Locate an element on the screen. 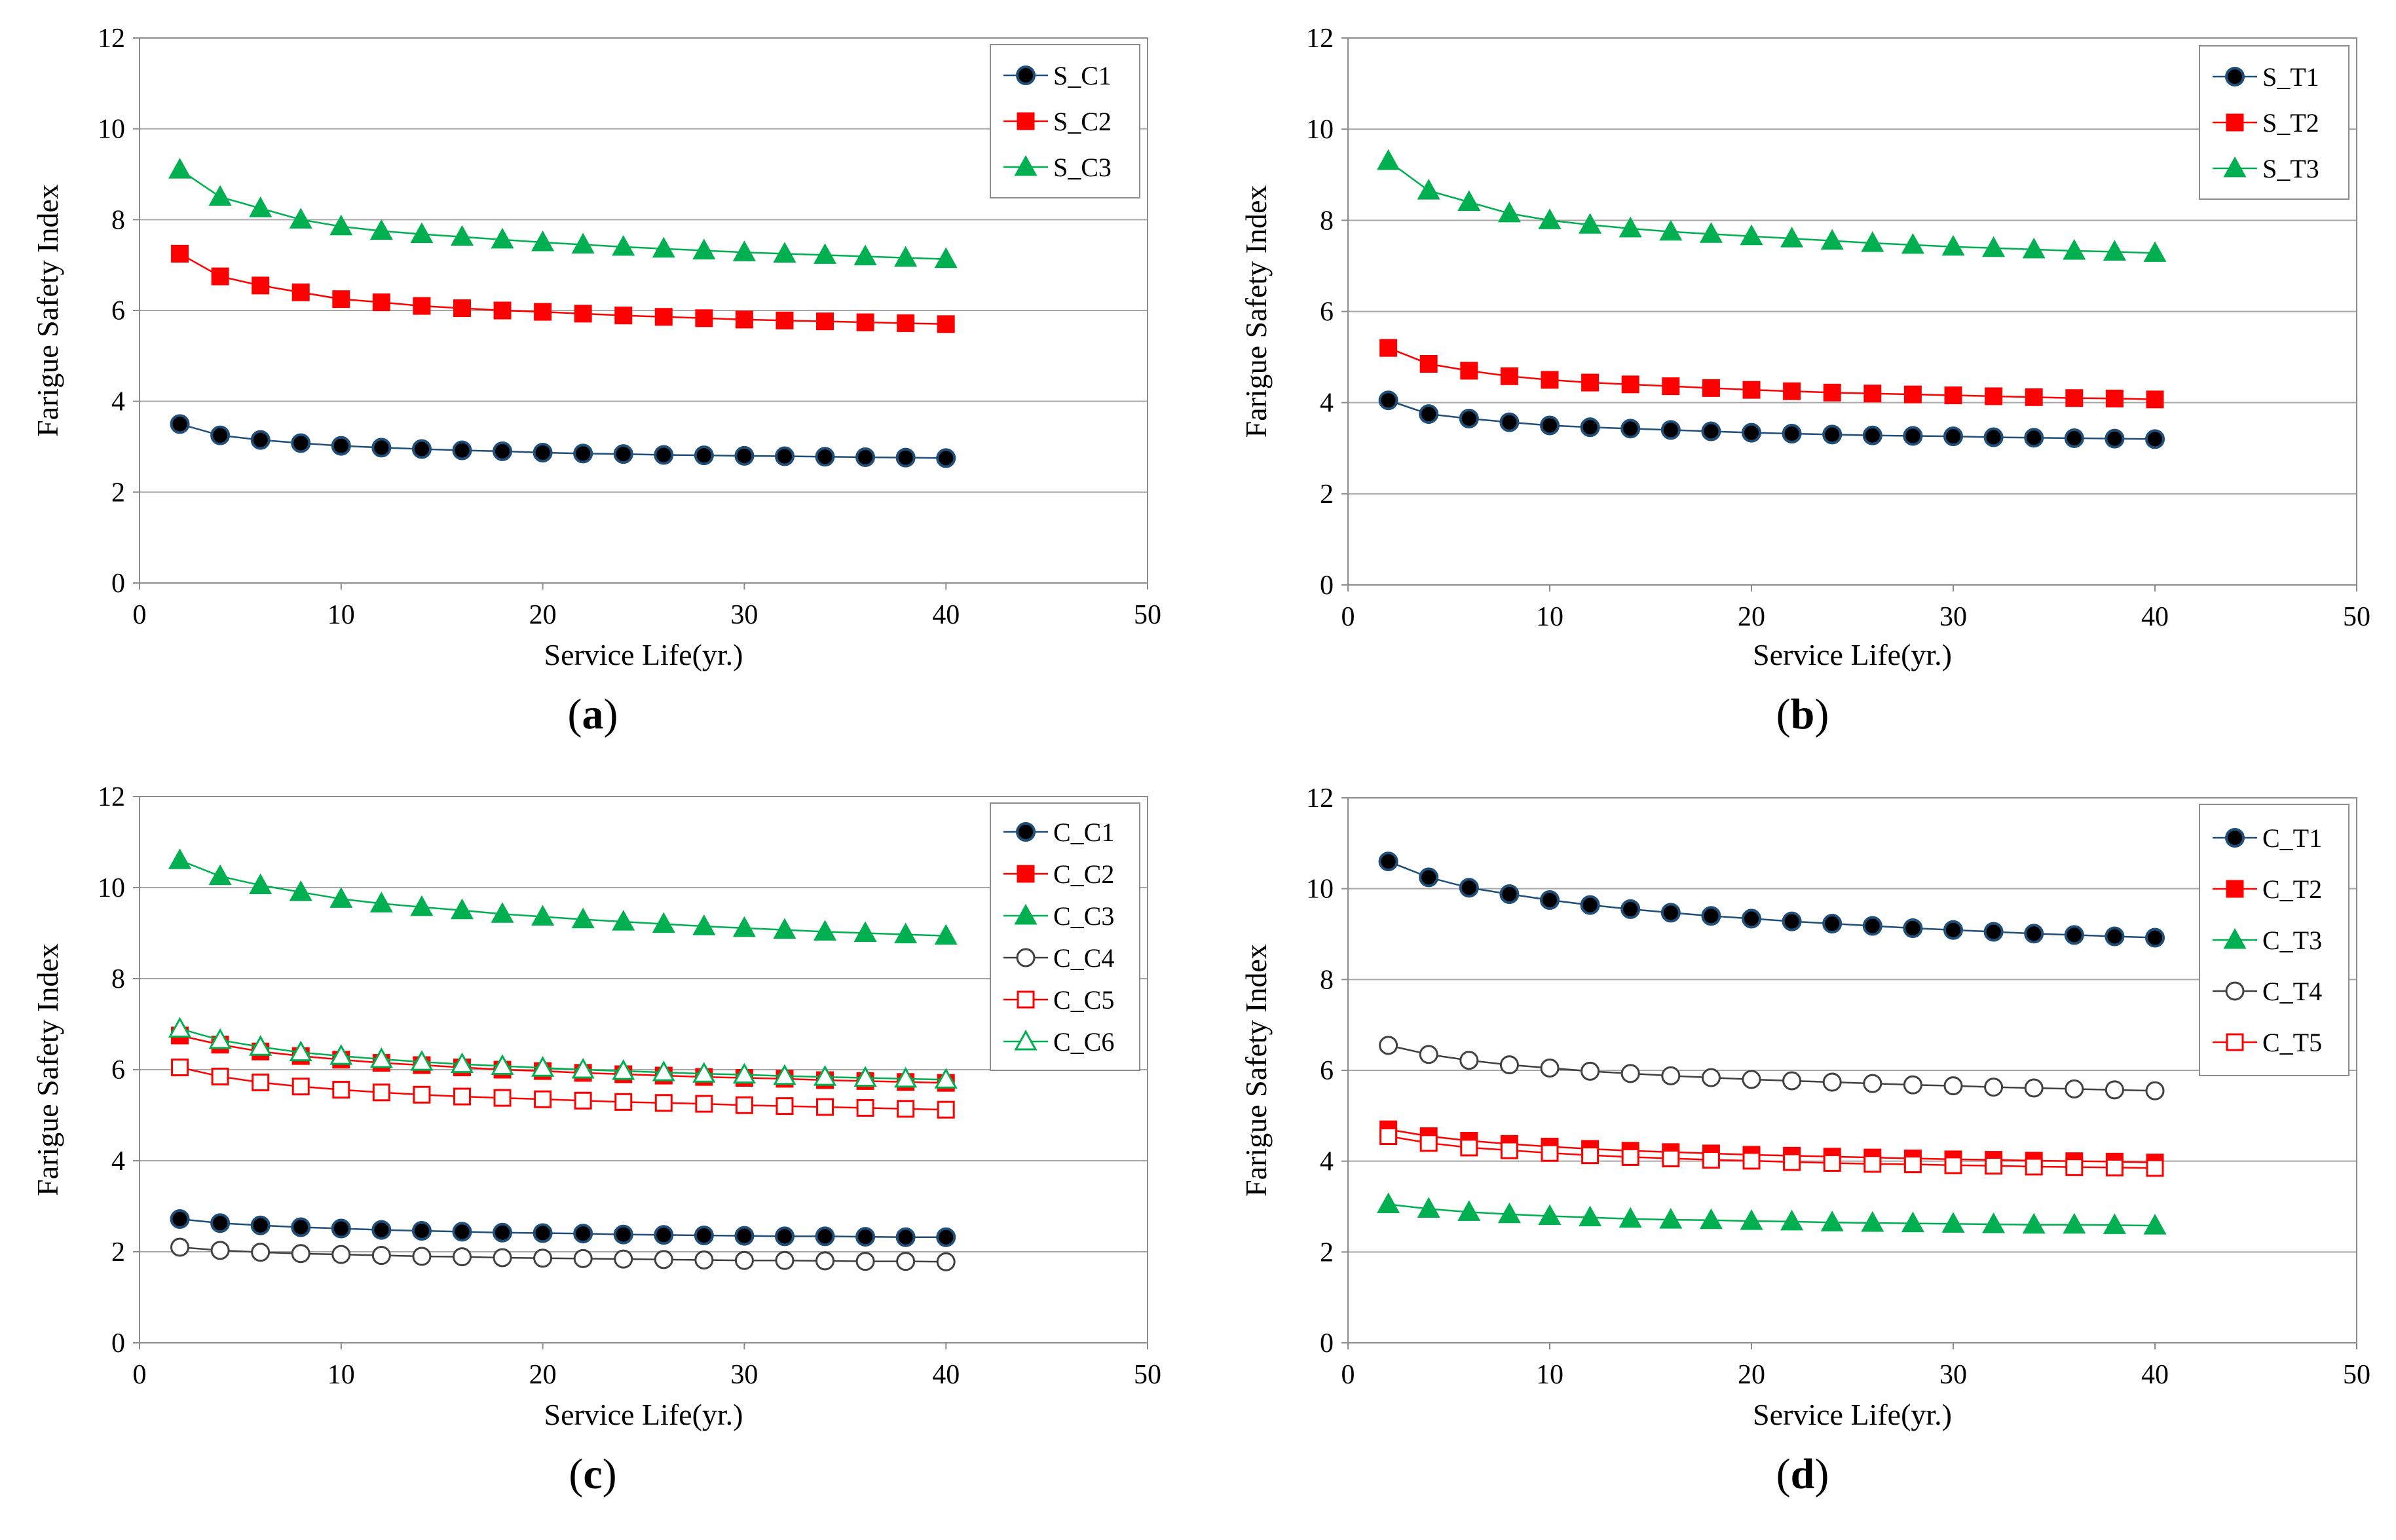 This screenshot has width=2396, height=1540. x-tick-label: 30 is located at coordinates (1953, 617).